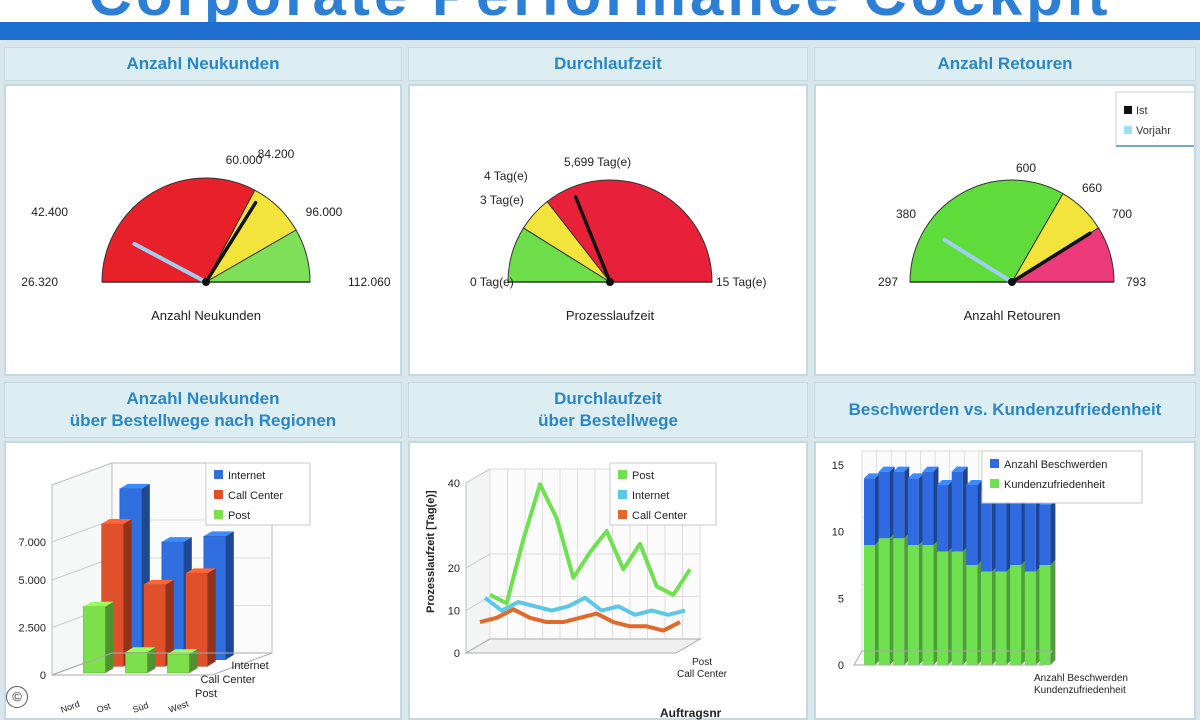  What do you see at coordinates (608, 410) in the screenshot?
I see `header-durchlaufzeit-bestellwege: Durchlaufzeit über Bestellwege` at bounding box center [608, 410].